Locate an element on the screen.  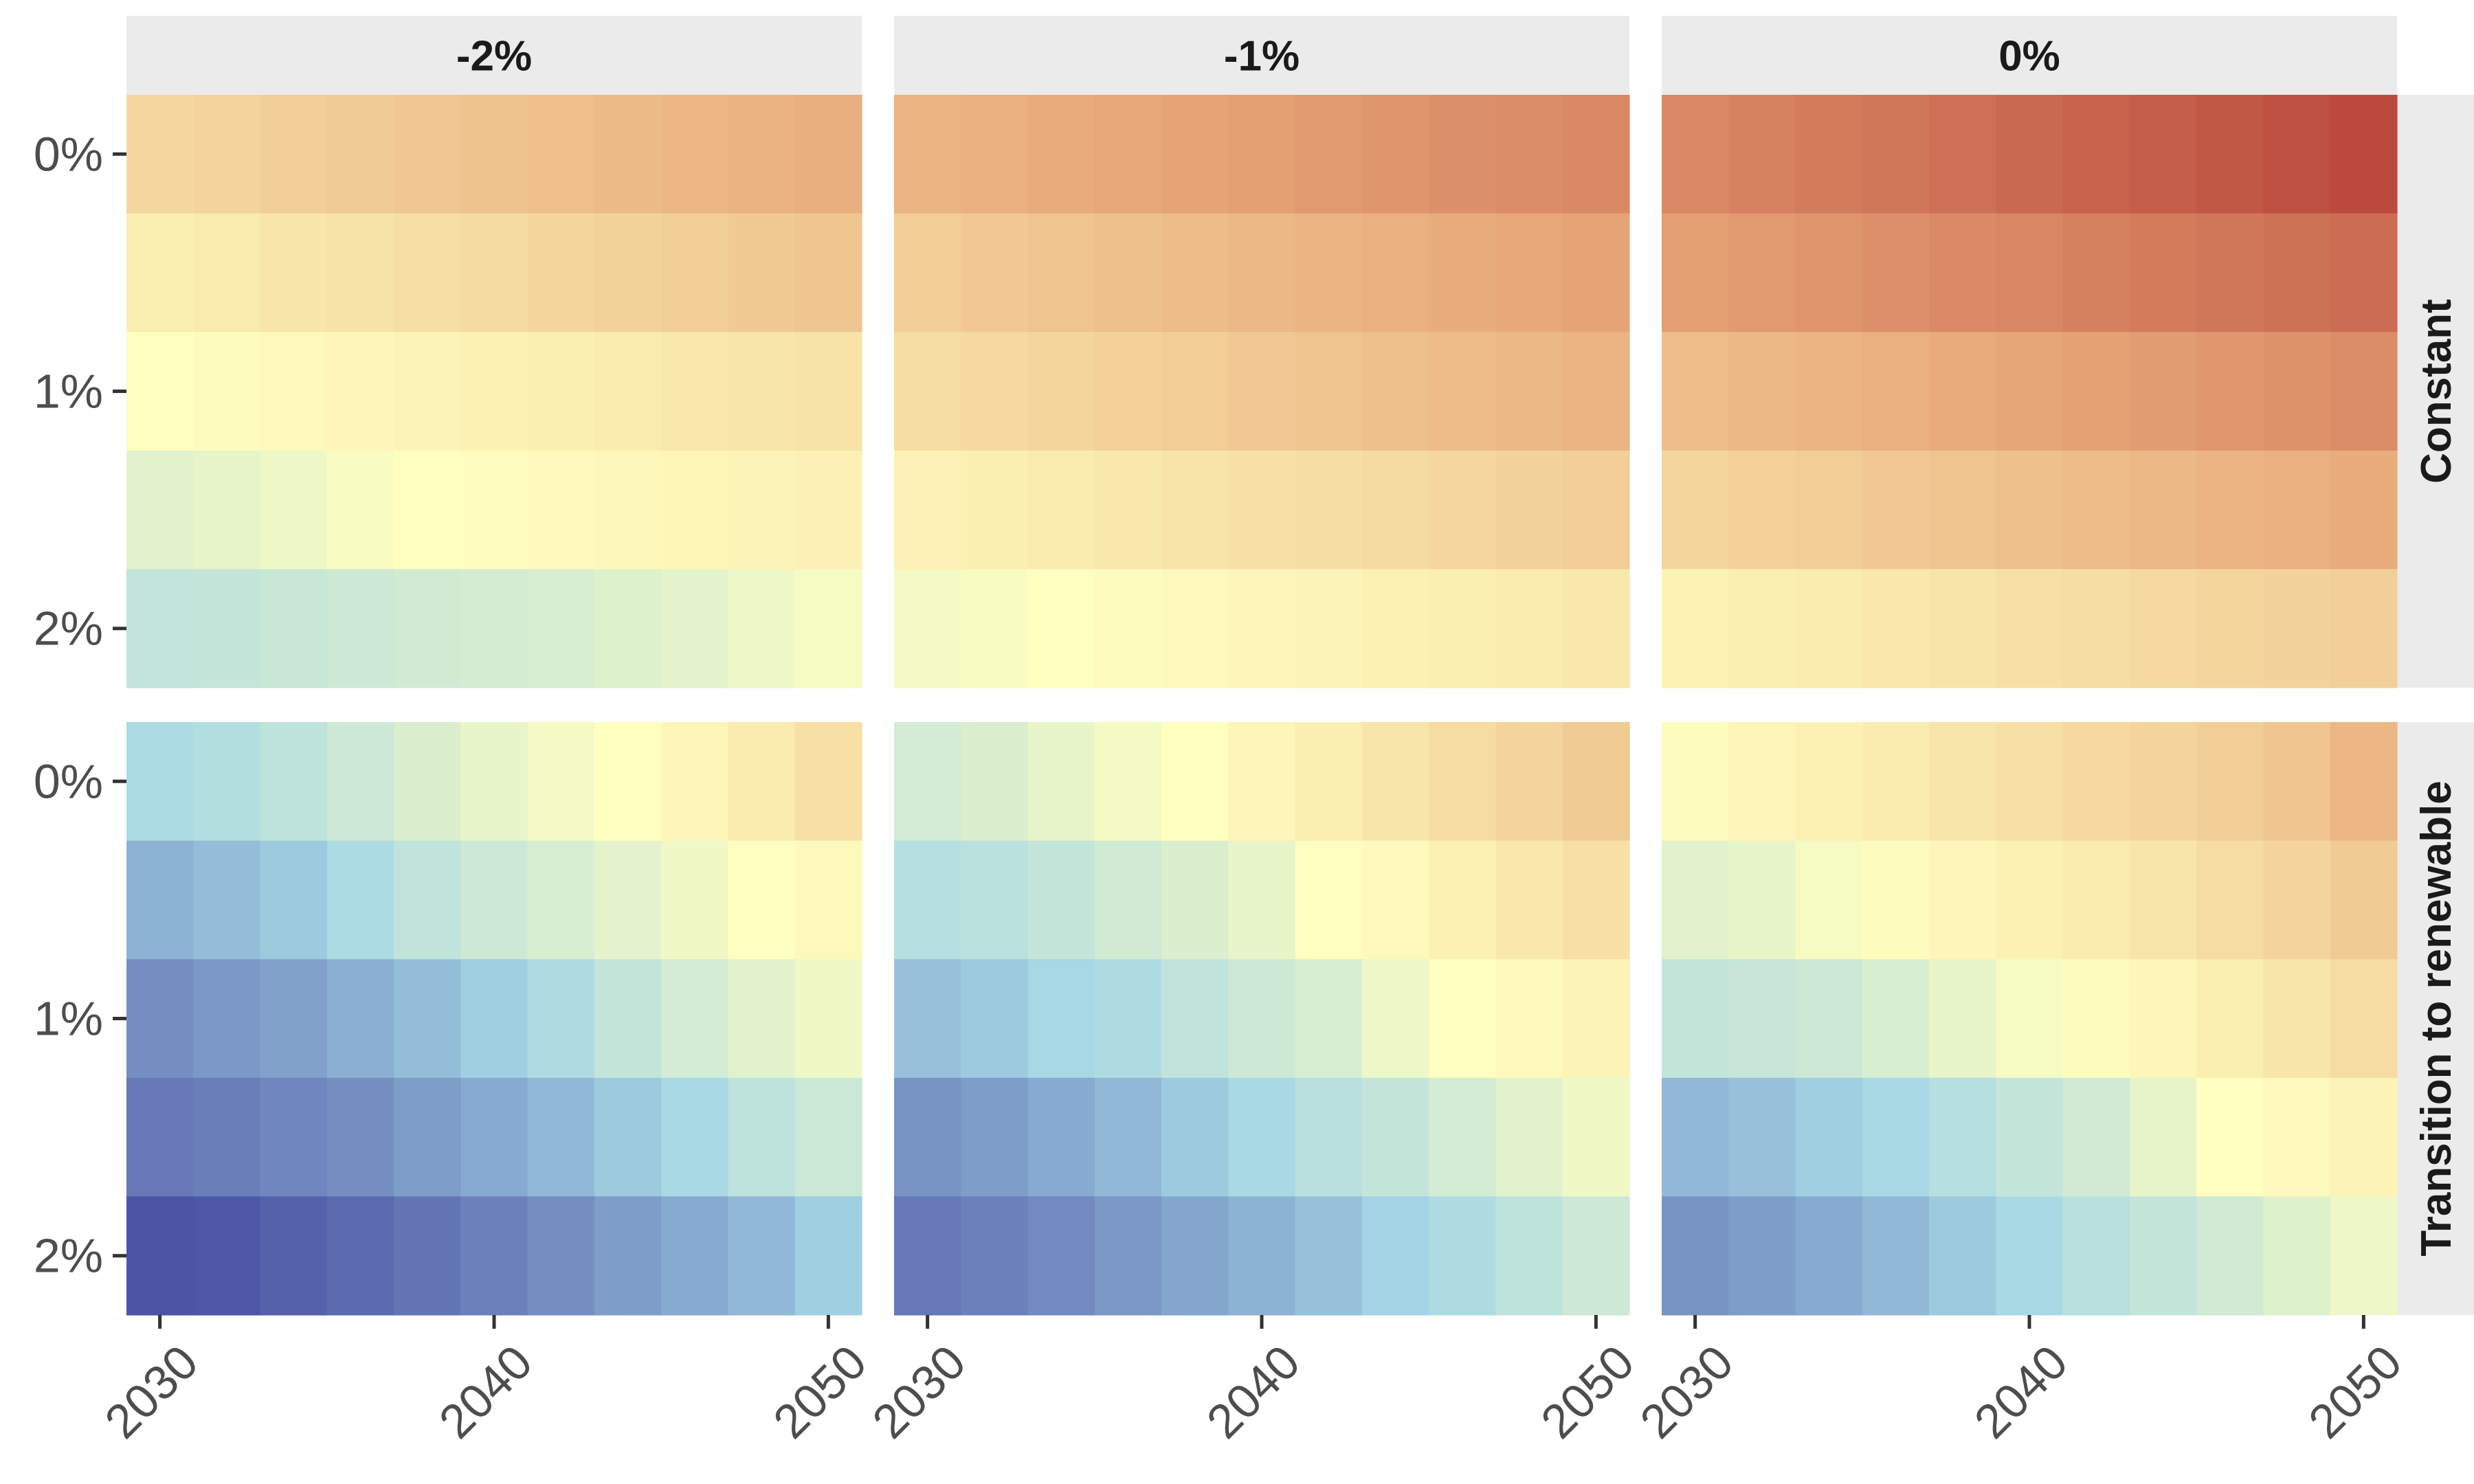
y-axis-tick-label: 1% is located at coordinates (68, 391).